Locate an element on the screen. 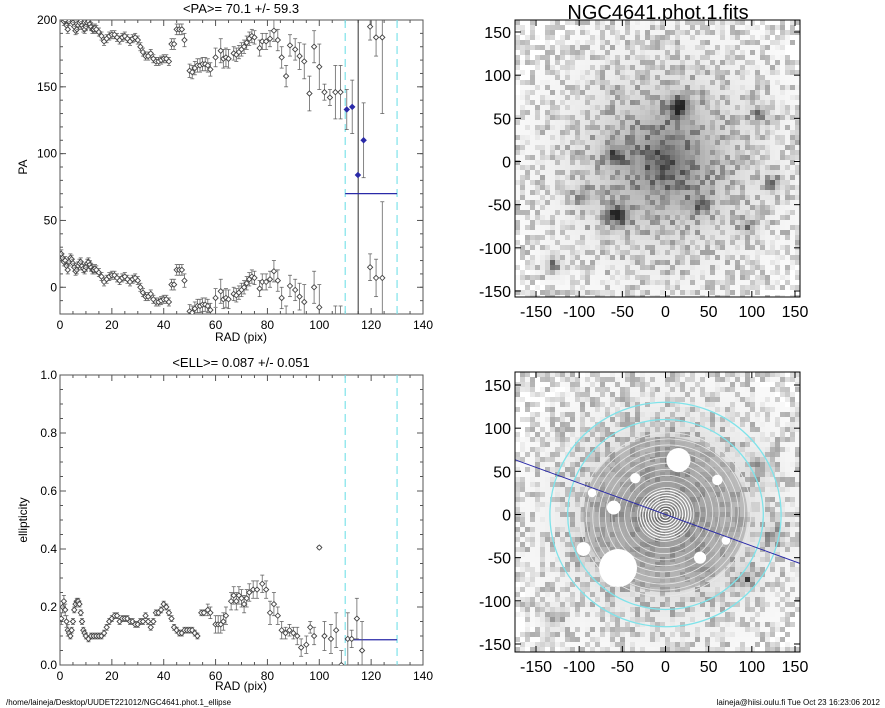 The height and width of the screenshot is (708, 885). y-tick-label: 50 is located at coordinates (51, 220).